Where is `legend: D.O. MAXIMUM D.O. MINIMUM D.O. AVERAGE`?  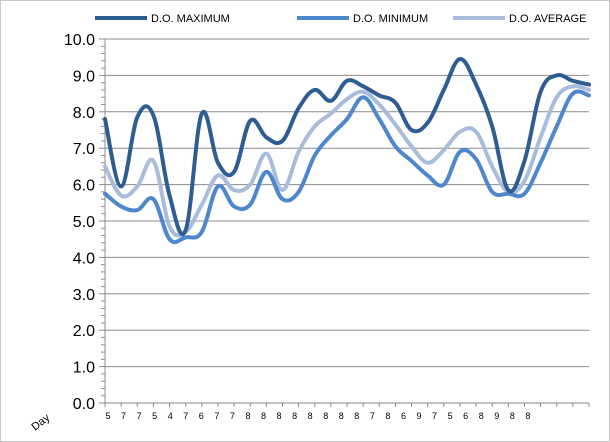
legend: D.O. MAXIMUM D.O. MINIMUM D.O. AVERAGE is located at coordinates (340, 19).